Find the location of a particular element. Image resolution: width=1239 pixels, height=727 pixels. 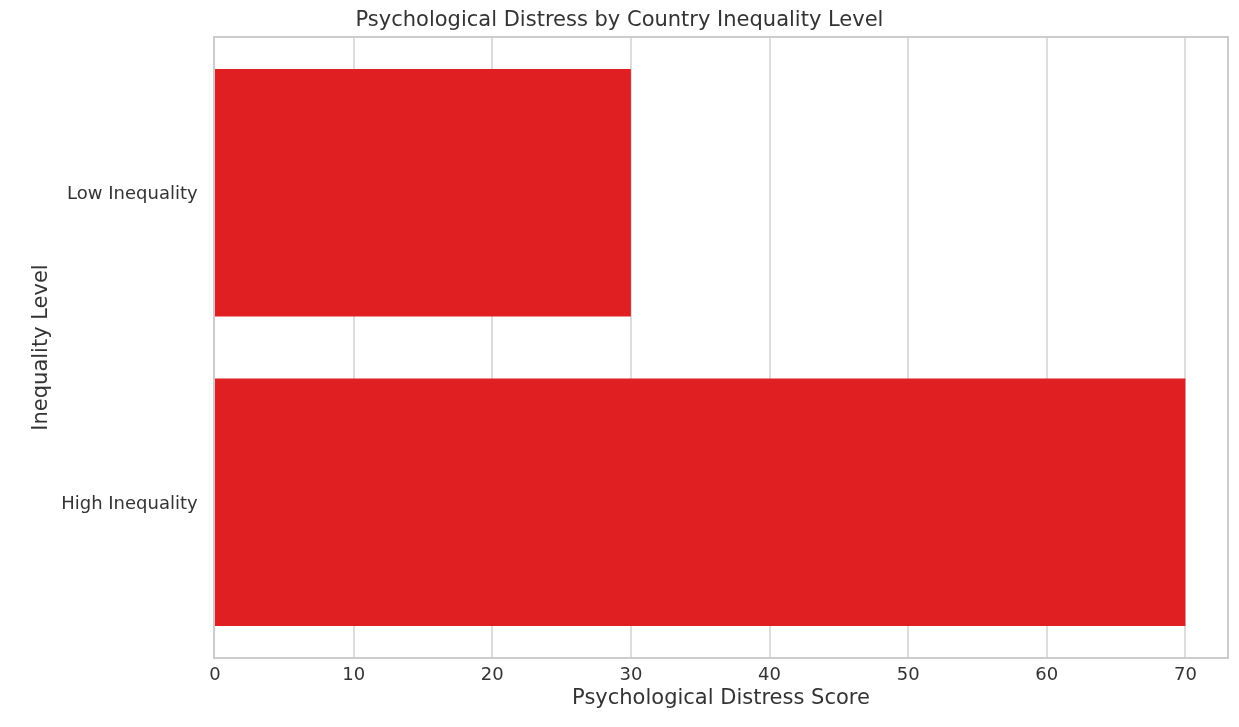

x-tick-label: 20 is located at coordinates (492, 674).